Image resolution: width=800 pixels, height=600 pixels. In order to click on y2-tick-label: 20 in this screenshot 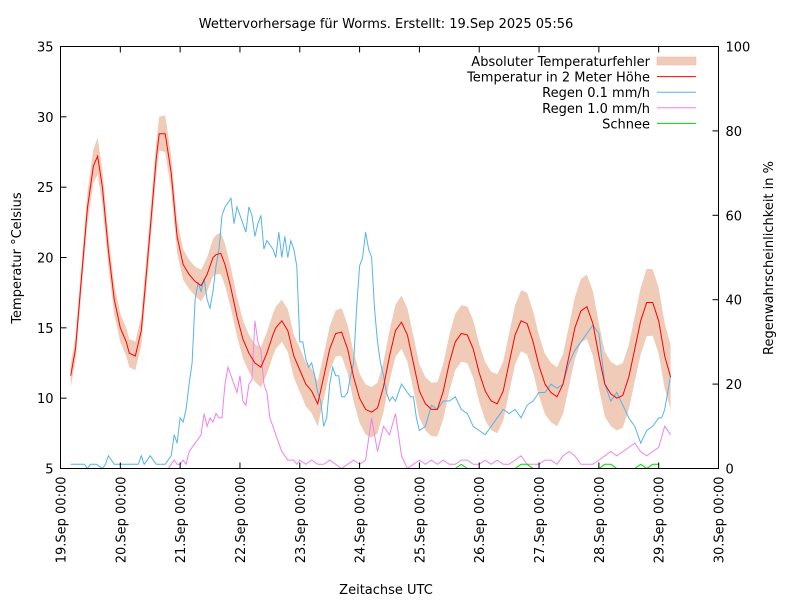, I will do `click(734, 385)`.